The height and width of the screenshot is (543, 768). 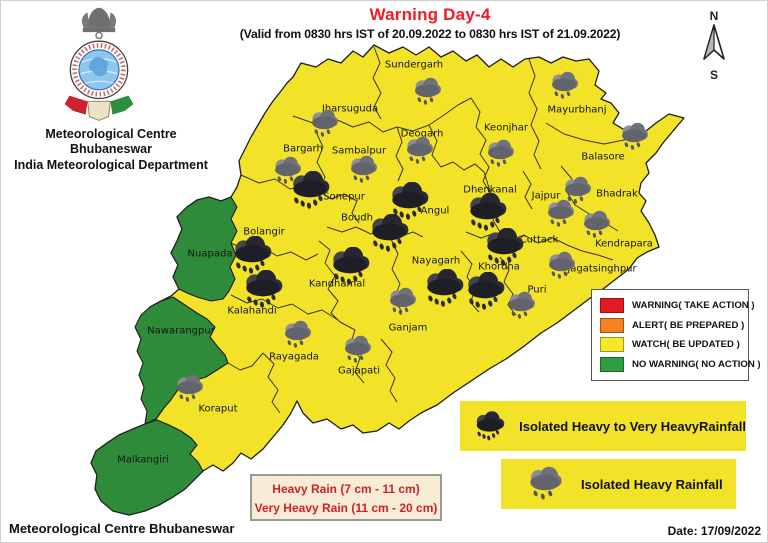 What do you see at coordinates (714, 42) in the screenshot?
I see `north-arrow-icon` at bounding box center [714, 42].